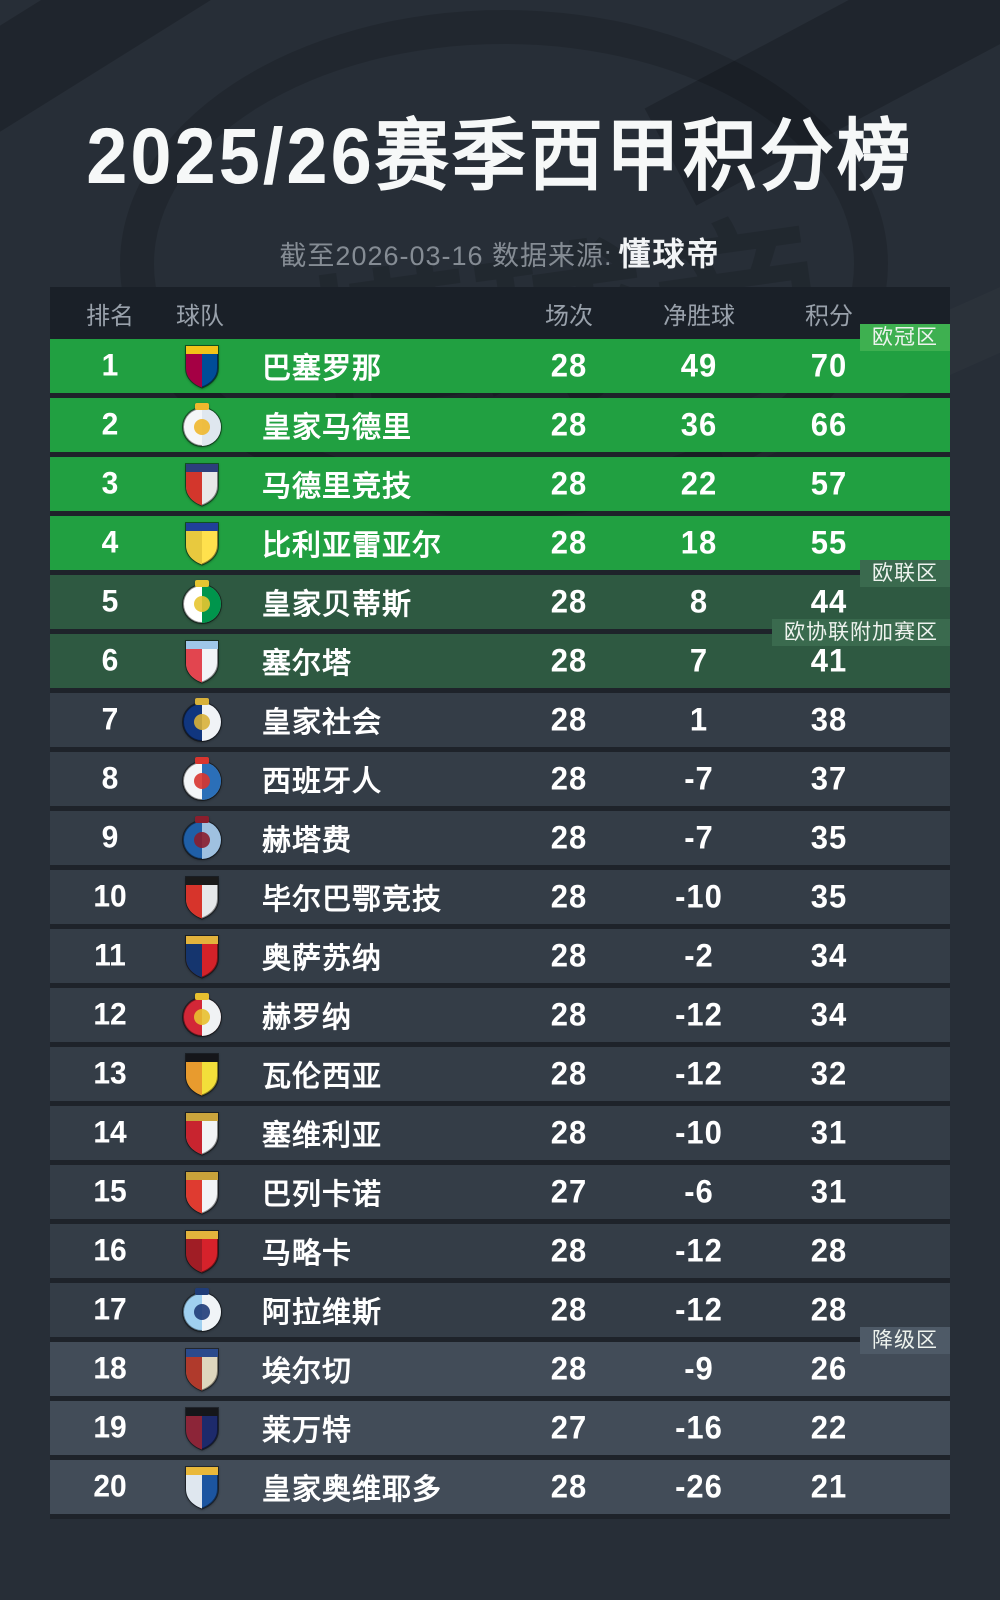  Describe the element at coordinates (500, 722) in the screenshot. I see `table-row: 7 皇家社会 28 1 38` at that location.